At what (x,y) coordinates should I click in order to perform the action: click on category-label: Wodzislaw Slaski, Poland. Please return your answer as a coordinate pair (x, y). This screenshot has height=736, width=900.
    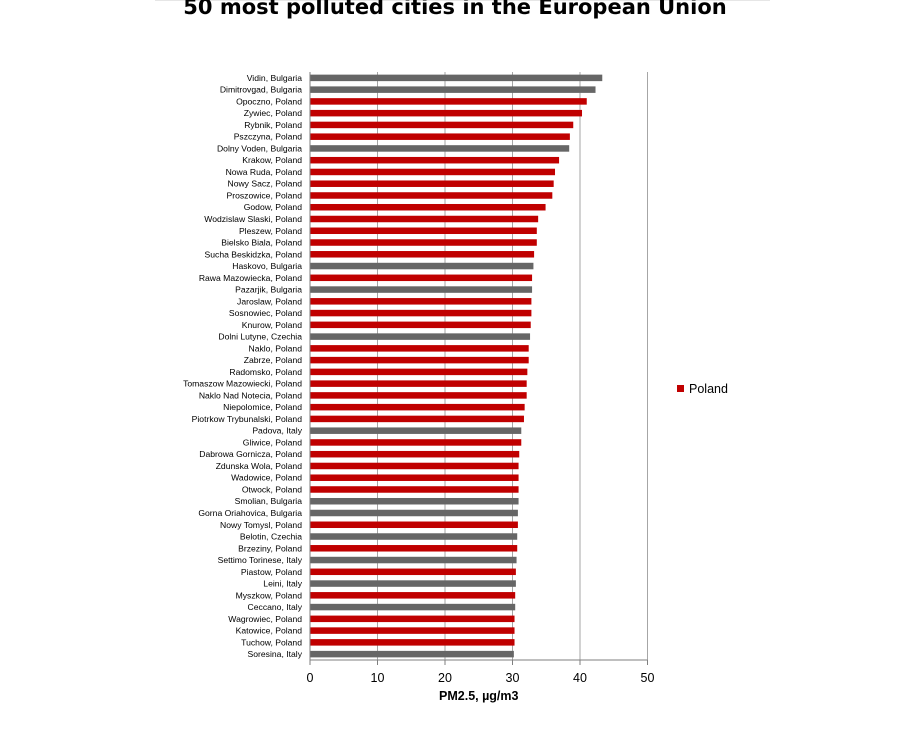
    Looking at the image, I should click on (253, 219).